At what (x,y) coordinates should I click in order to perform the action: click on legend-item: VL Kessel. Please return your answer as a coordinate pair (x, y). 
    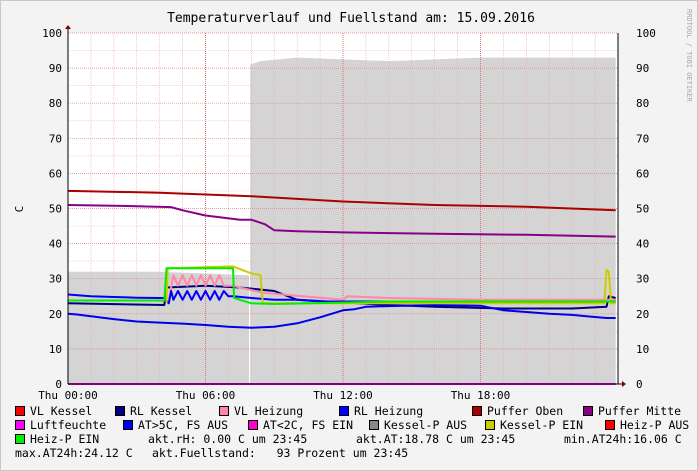
    Looking at the image, I should click on (53, 411).